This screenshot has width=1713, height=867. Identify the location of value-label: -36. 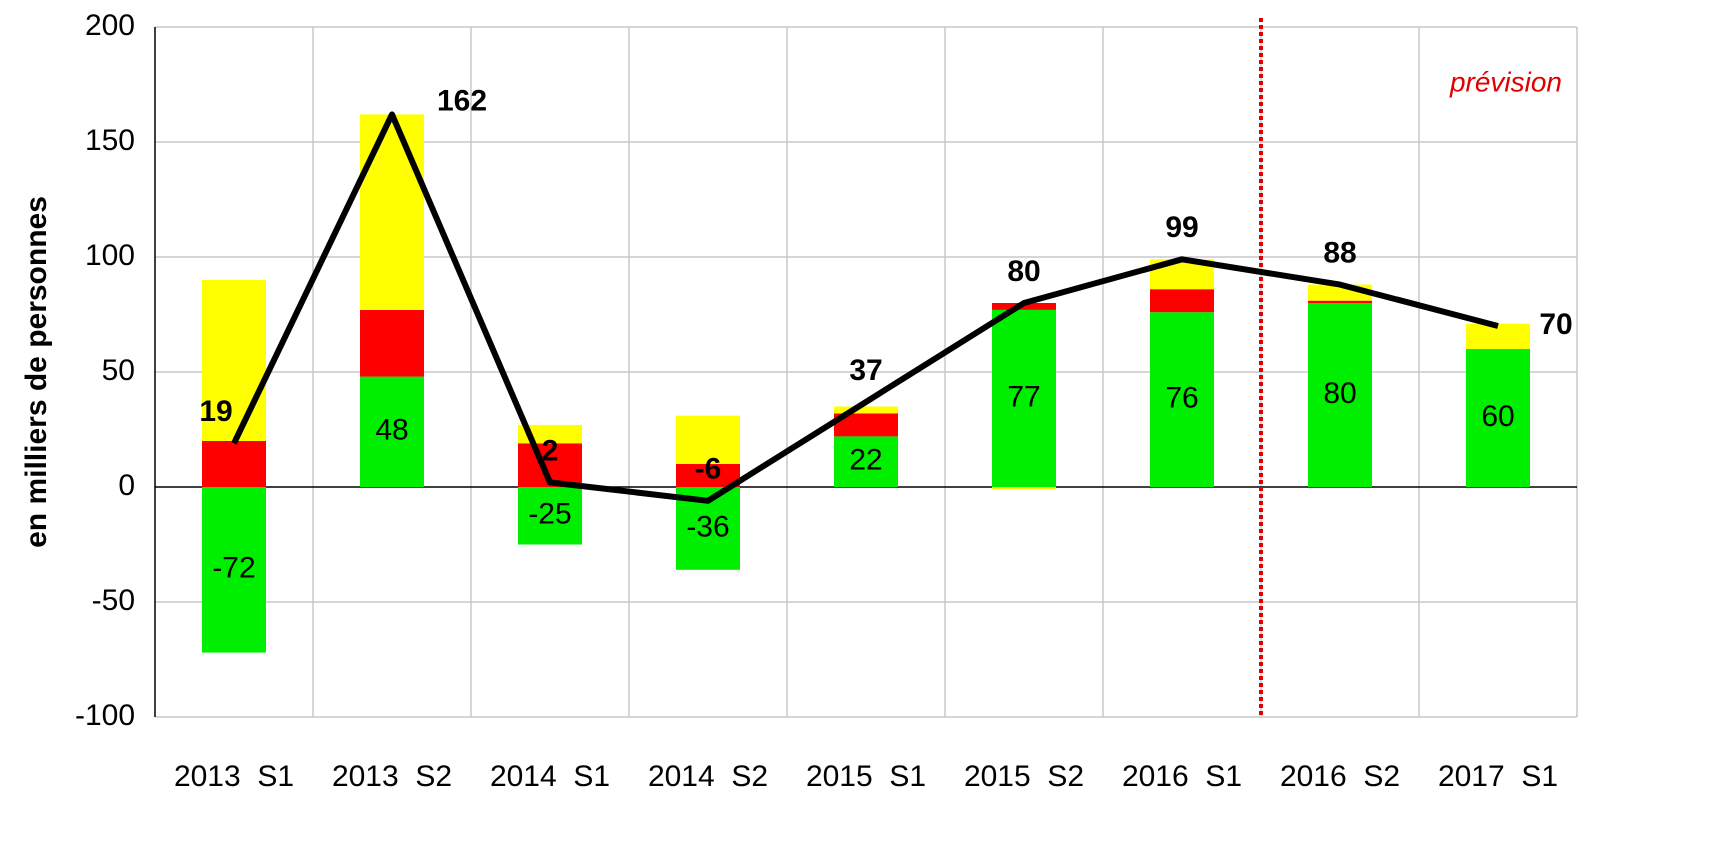
(707, 526).